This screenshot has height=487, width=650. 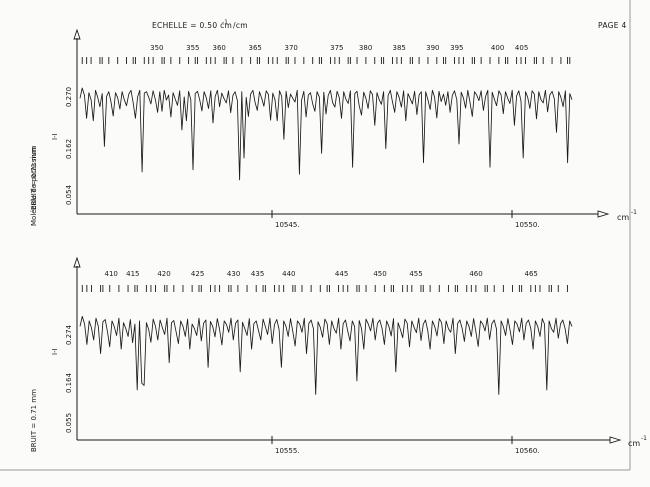 I want to click on top-line-annotation-4: 370, so click(x=291, y=48).